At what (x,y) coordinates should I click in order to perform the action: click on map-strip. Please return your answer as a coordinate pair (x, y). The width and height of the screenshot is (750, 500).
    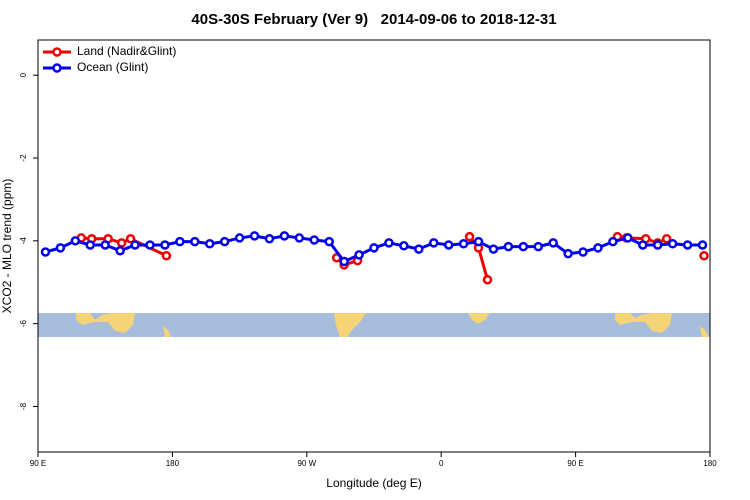
    Looking at the image, I should click on (374, 325).